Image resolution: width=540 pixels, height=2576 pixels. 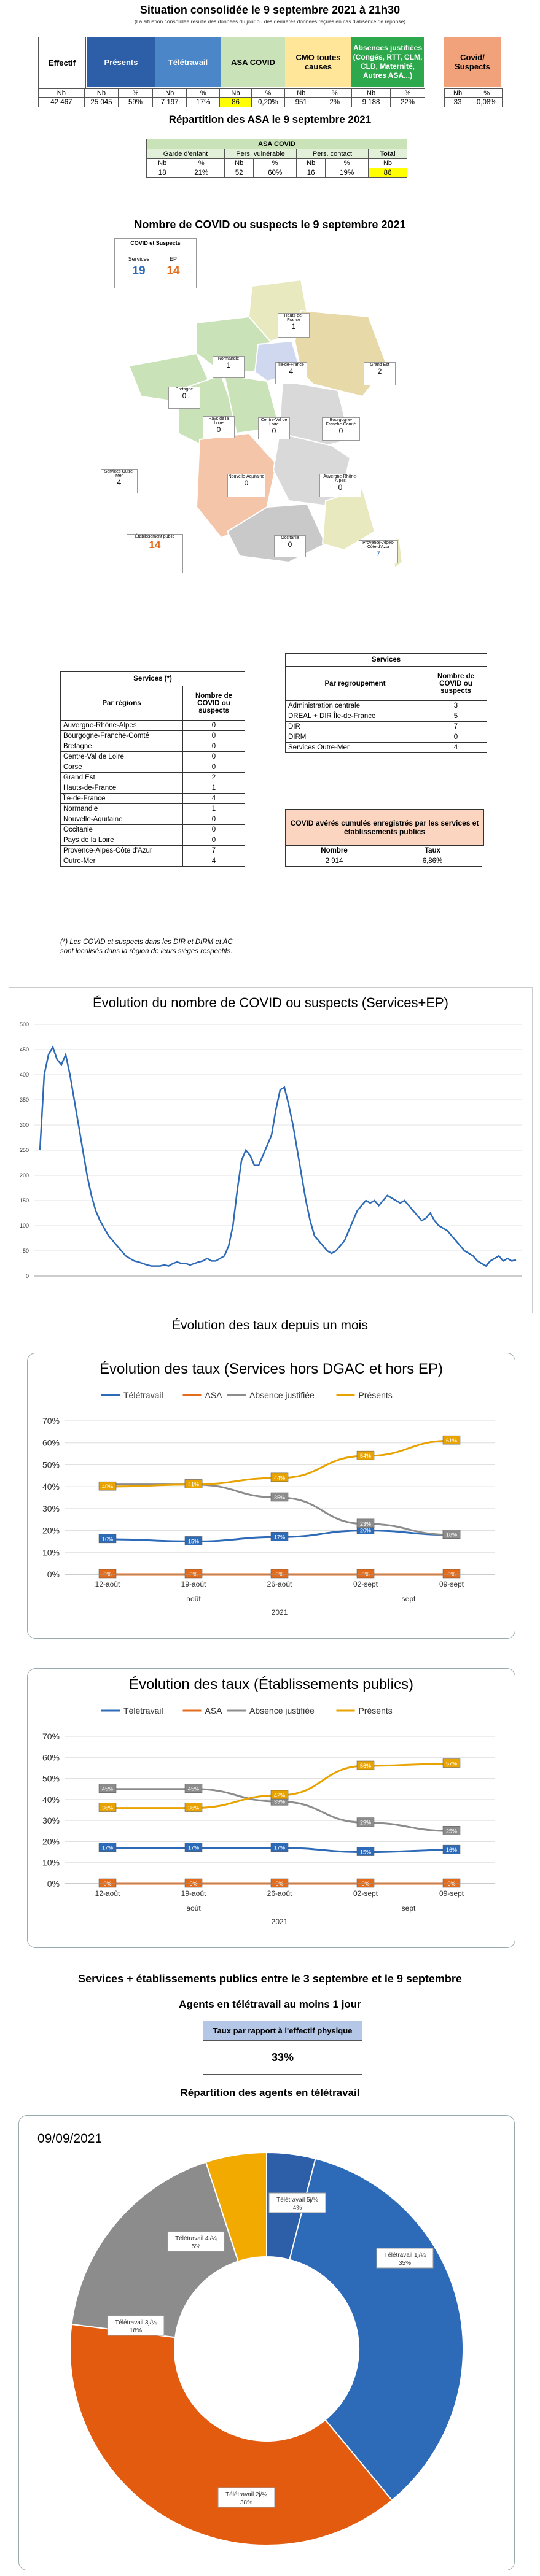 I want to click on presents-pct: 59%, so click(x=135, y=102).